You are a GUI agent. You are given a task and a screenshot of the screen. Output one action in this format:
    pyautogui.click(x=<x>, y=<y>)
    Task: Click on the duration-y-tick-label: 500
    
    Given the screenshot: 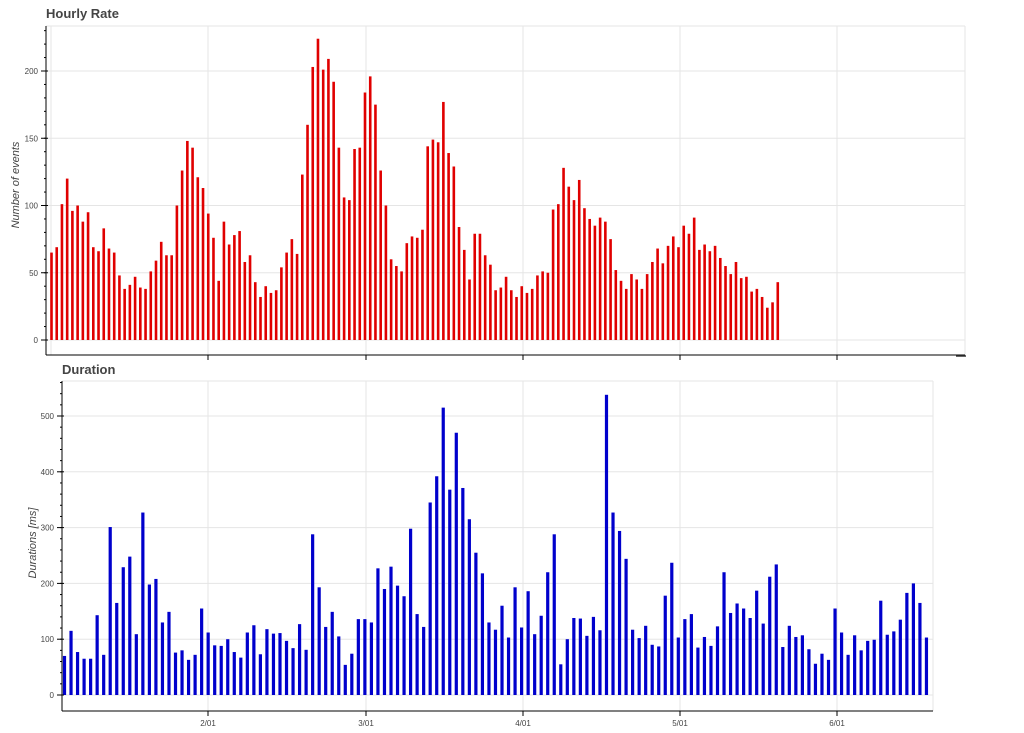 What is the action you would take?
    pyautogui.click(x=48, y=416)
    